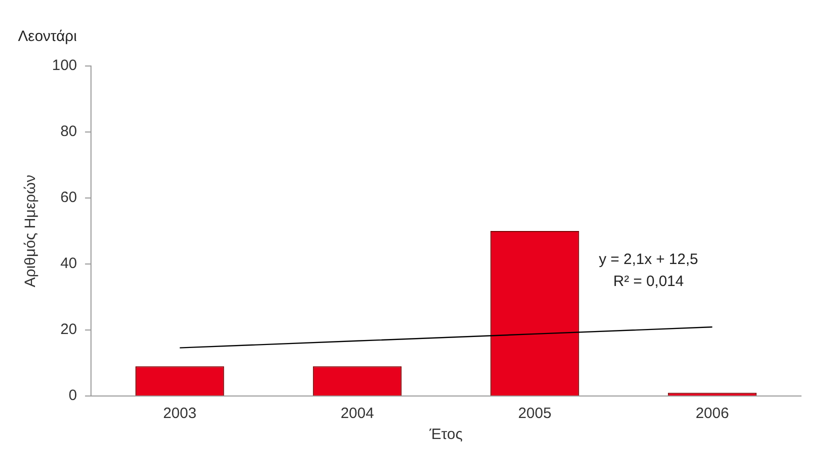 Image resolution: width=839 pixels, height=462 pixels. What do you see at coordinates (179, 413) in the screenshot?
I see `x-tick-label: 2003` at bounding box center [179, 413].